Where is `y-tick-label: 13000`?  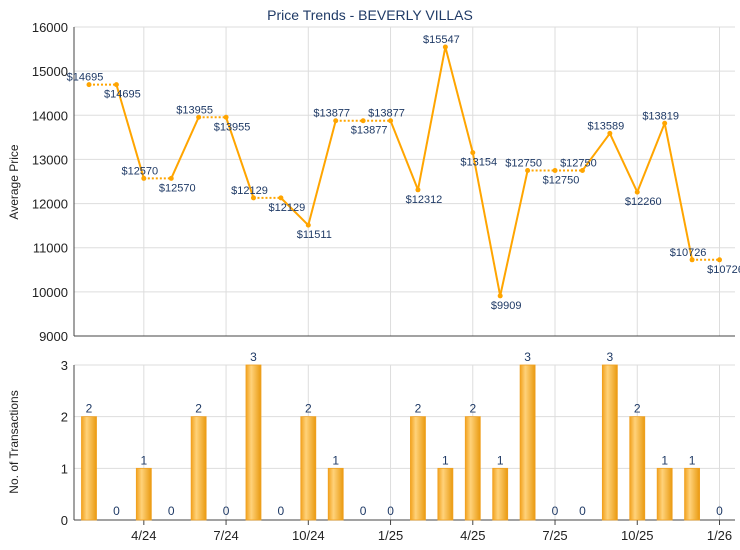
y-tick-label: 13000 is located at coordinates (50, 159).